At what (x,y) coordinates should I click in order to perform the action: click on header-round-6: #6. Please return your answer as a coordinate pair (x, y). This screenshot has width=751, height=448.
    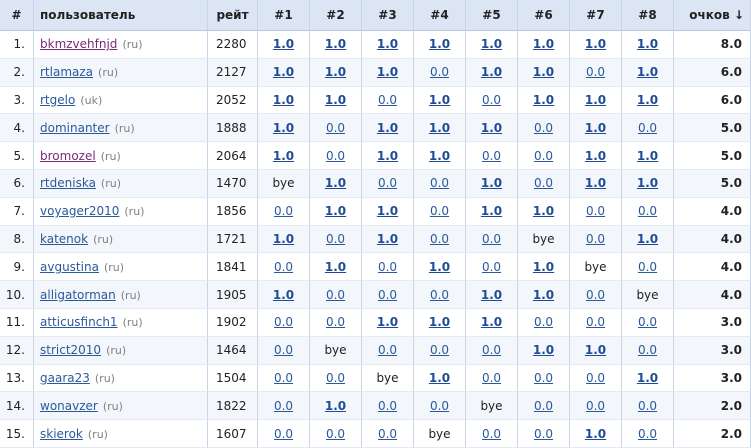
    Looking at the image, I should click on (544, 15).